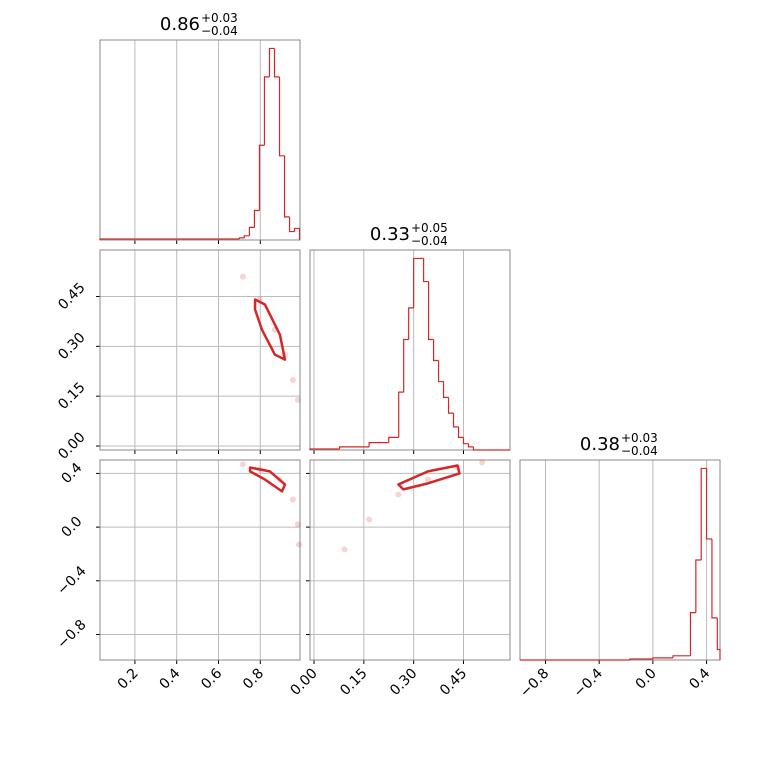 The image size is (760, 760). I want to click on y-tick-label: 0.30, so click(71, 346).